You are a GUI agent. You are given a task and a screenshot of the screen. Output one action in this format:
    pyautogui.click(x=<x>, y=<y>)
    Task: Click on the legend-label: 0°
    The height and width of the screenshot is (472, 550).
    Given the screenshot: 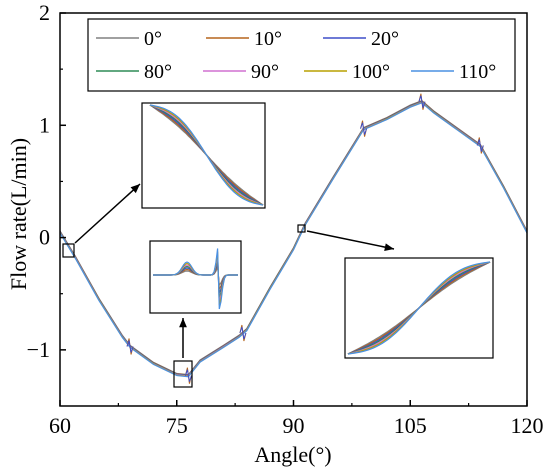 What is the action you would take?
    pyautogui.click(x=153, y=39)
    